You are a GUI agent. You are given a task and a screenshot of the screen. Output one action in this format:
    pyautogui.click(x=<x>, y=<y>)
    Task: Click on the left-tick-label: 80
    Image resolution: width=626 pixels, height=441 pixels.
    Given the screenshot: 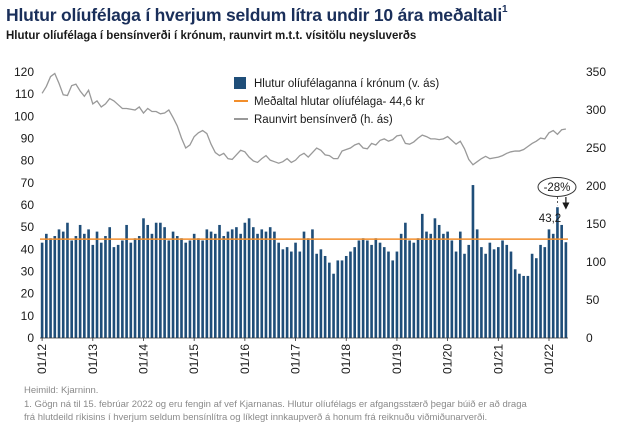 What is the action you would take?
    pyautogui.click(x=28, y=161)
    